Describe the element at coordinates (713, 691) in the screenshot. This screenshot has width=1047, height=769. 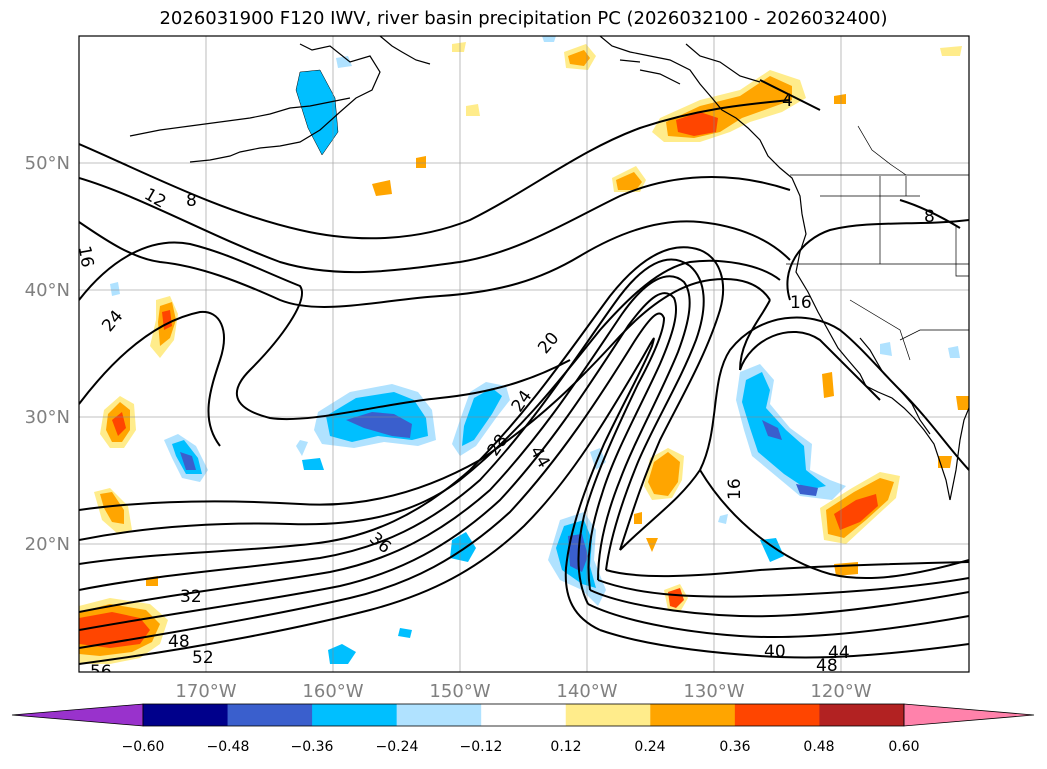
I see `lon-label: 130°W` at that location.